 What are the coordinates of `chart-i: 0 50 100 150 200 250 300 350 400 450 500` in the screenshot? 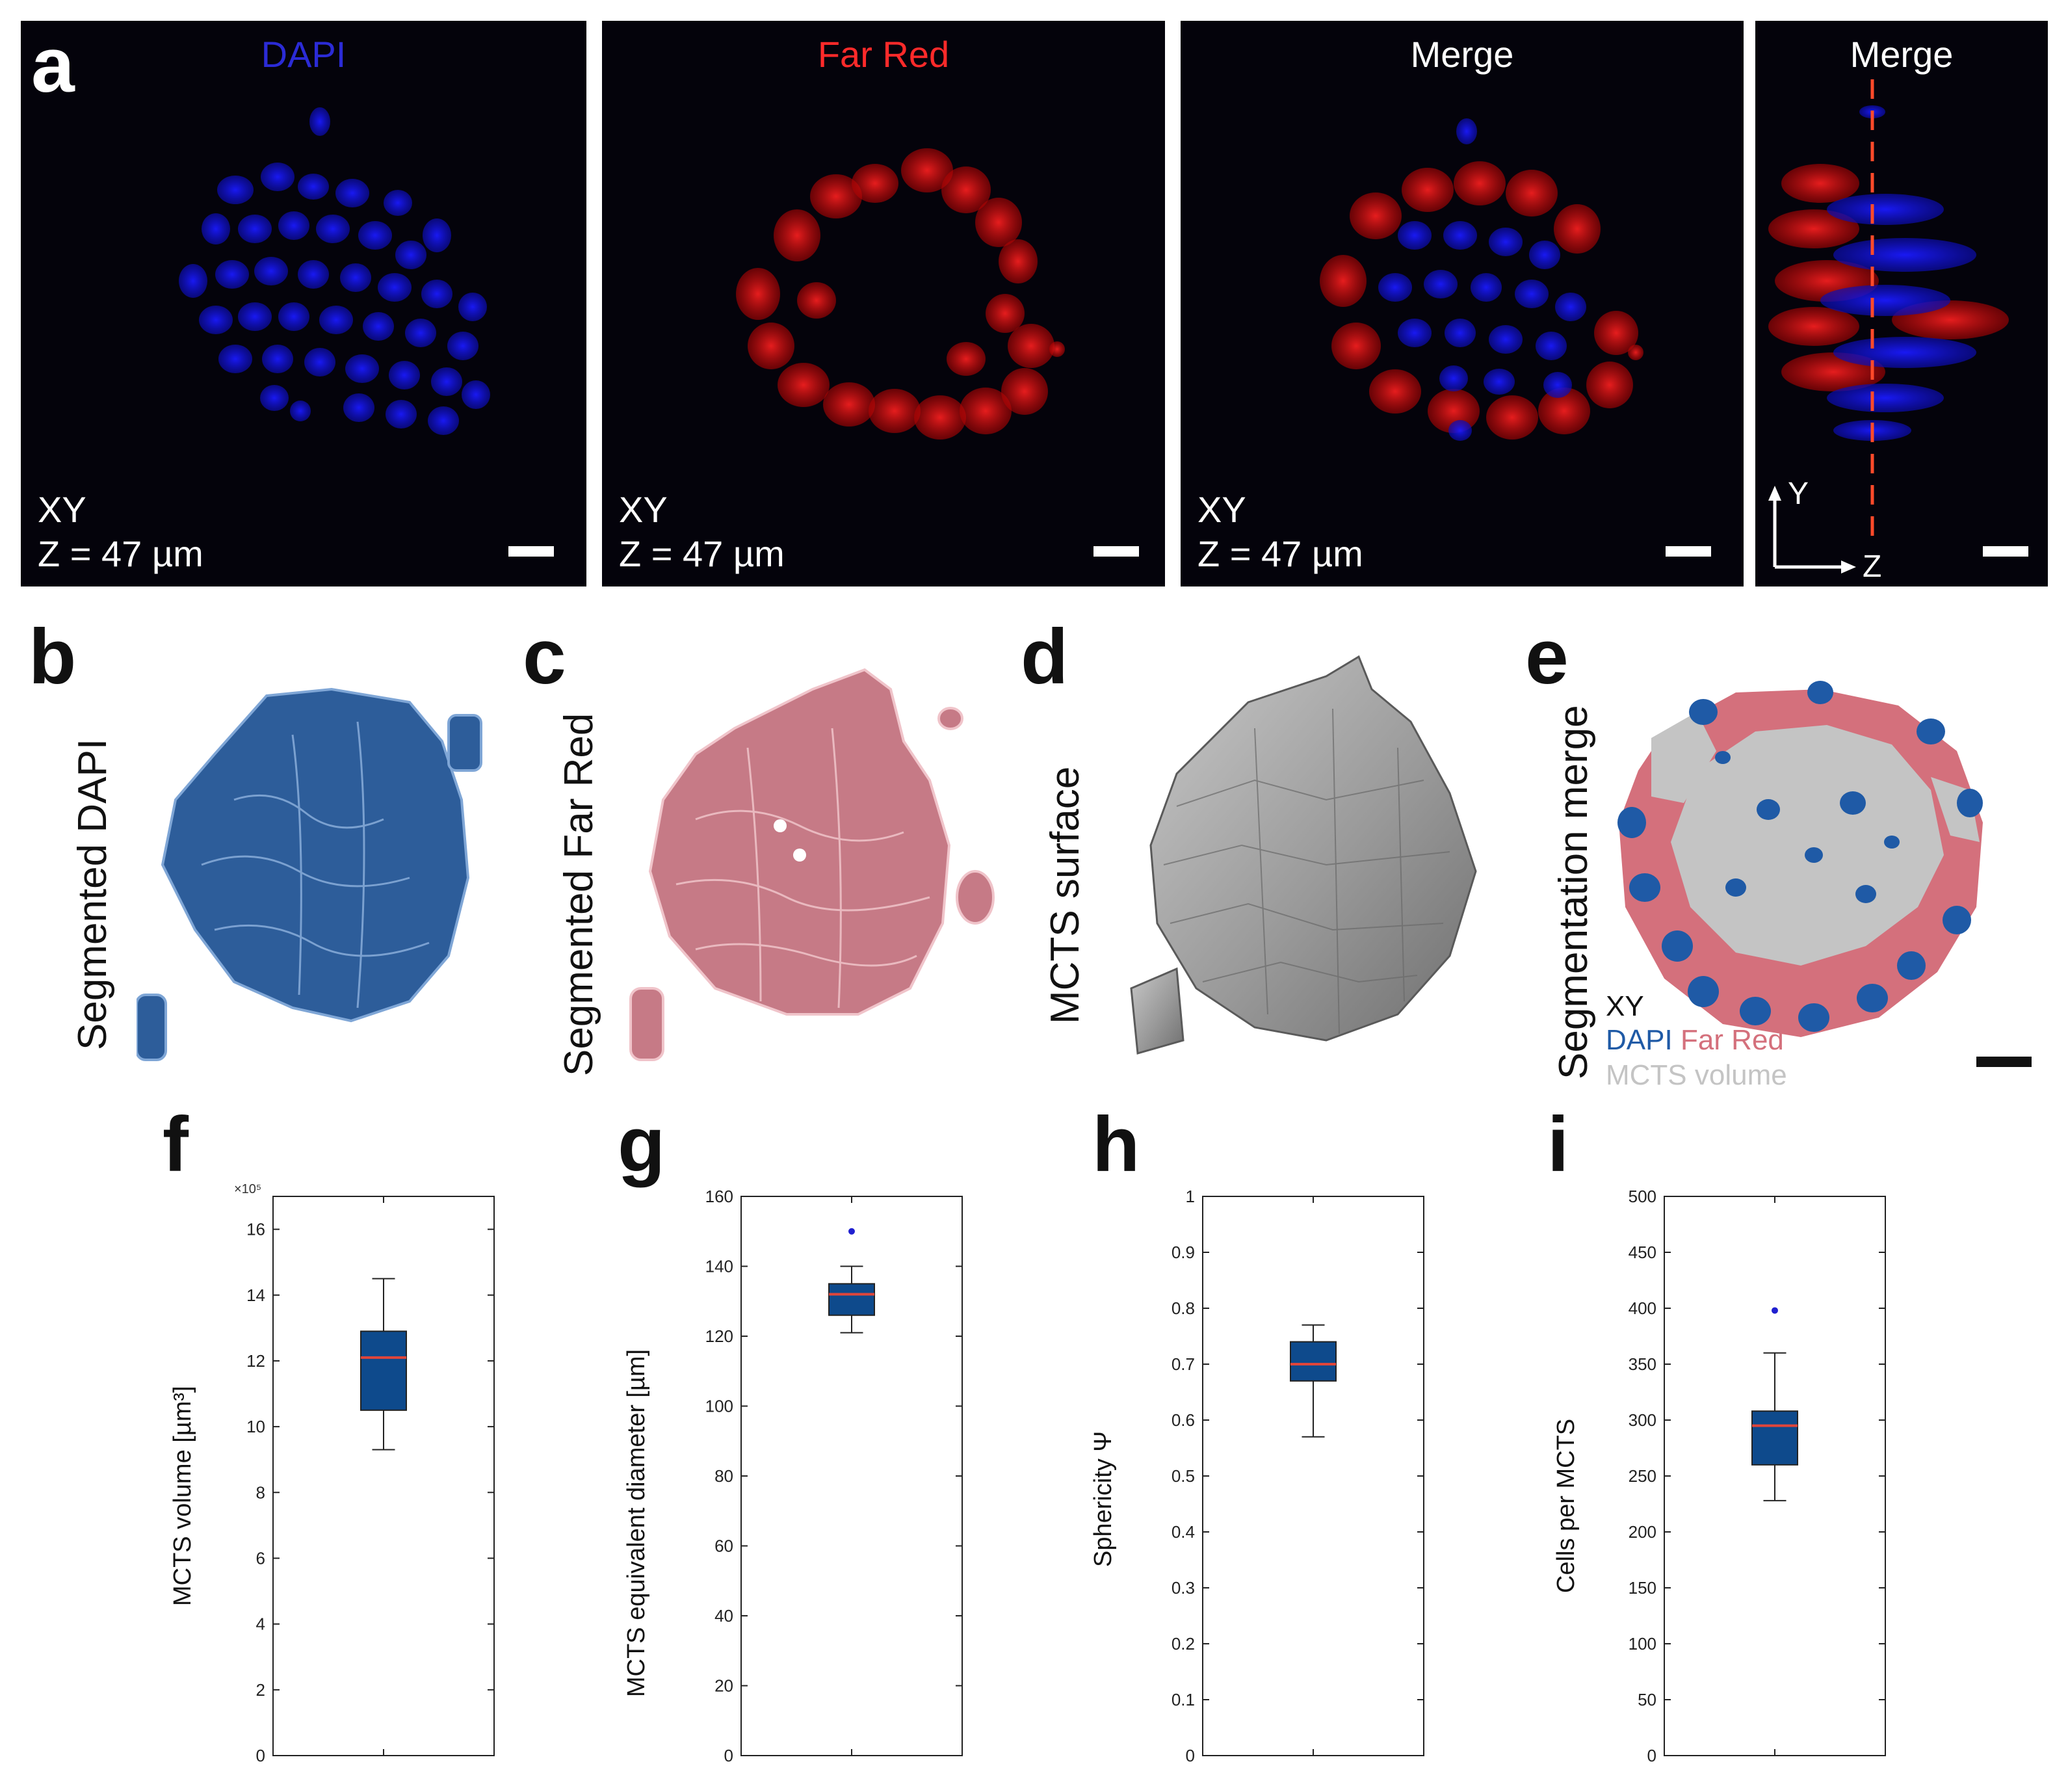 It's located at (1757, 1476).